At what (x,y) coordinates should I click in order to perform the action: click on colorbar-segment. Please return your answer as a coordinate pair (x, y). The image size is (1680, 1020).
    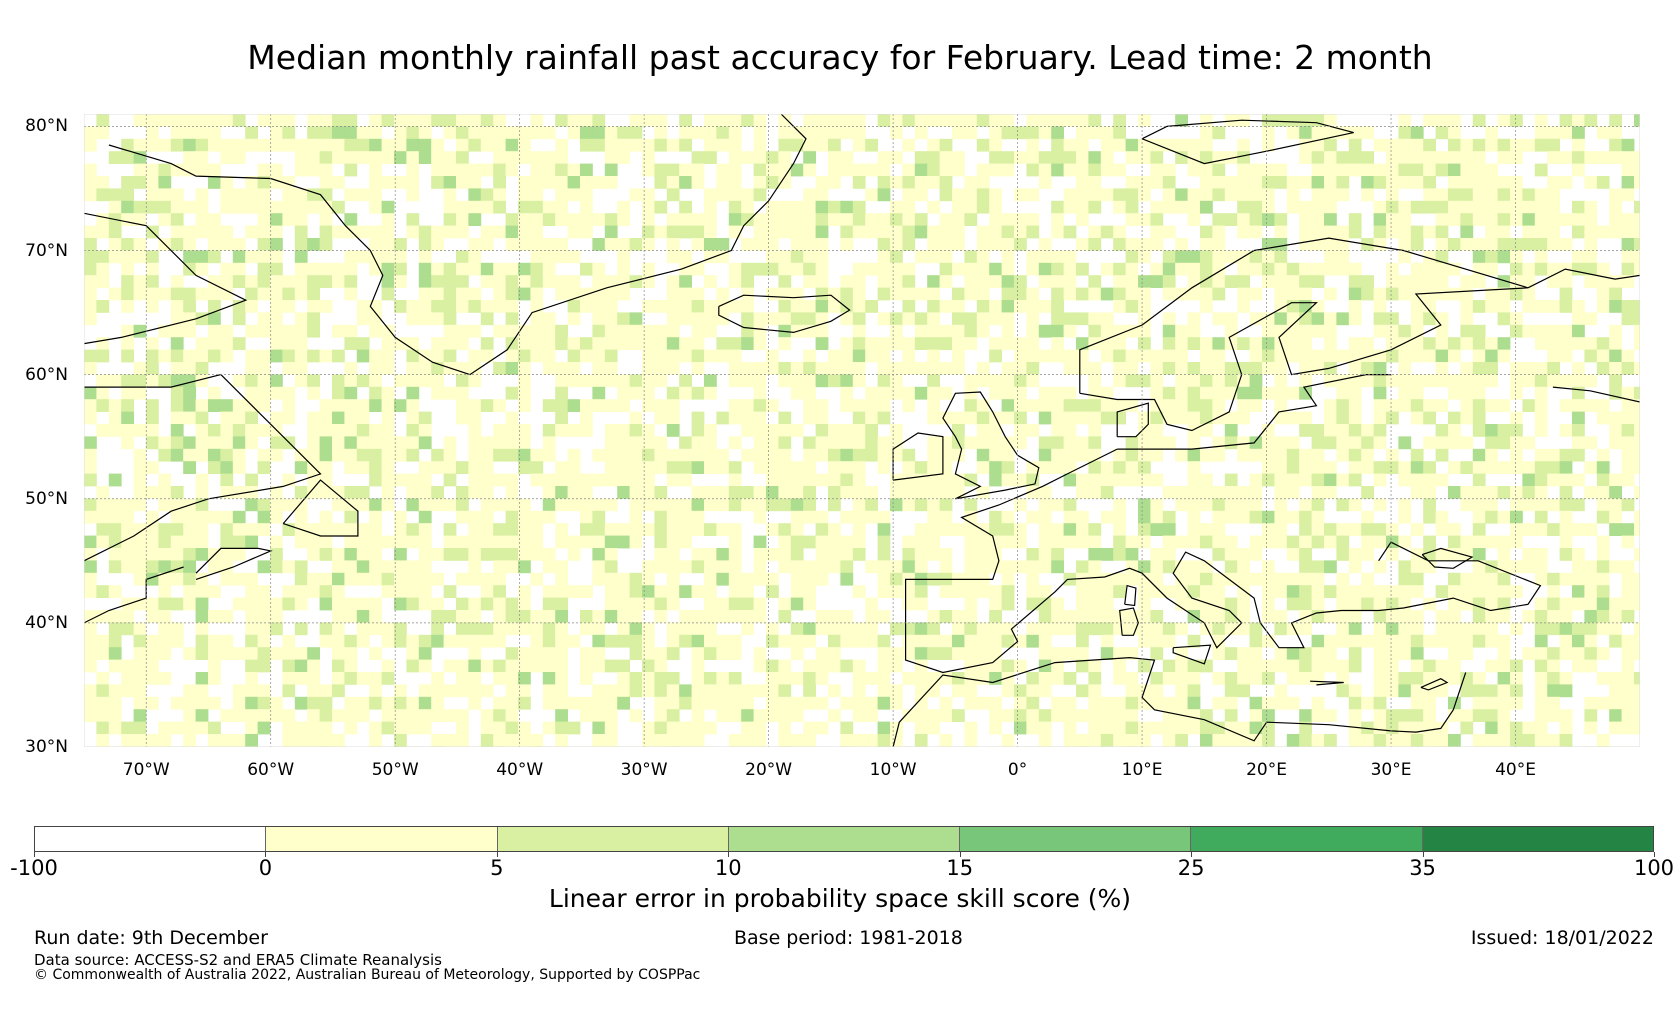
    Looking at the image, I should click on (1537, 839).